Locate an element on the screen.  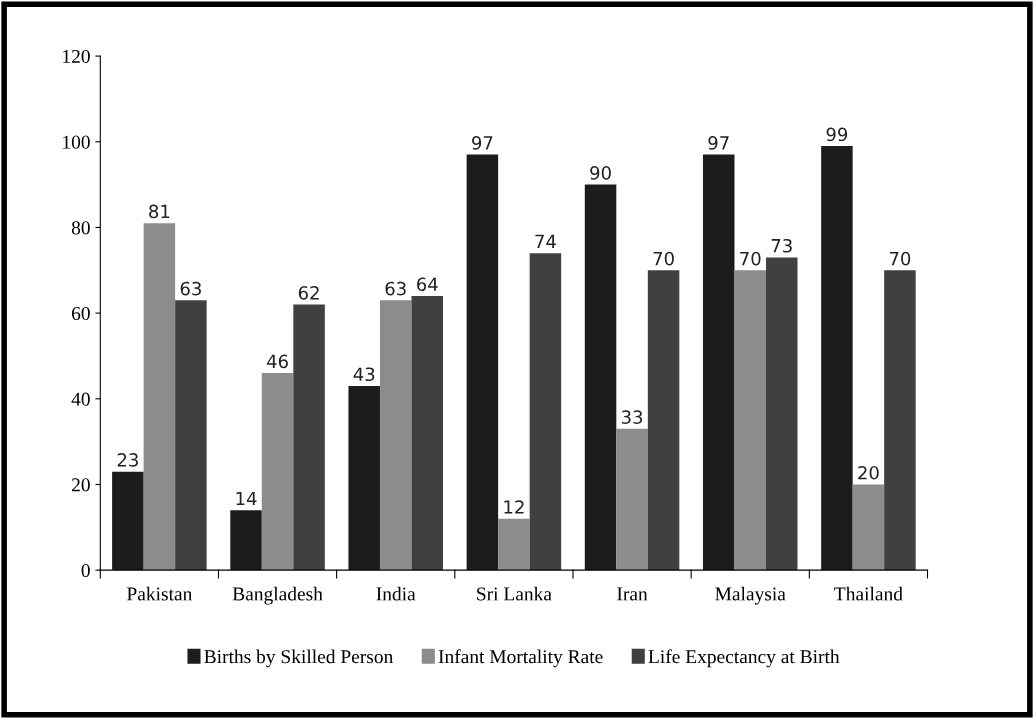
x-tick-label: Iran is located at coordinates (632, 594).